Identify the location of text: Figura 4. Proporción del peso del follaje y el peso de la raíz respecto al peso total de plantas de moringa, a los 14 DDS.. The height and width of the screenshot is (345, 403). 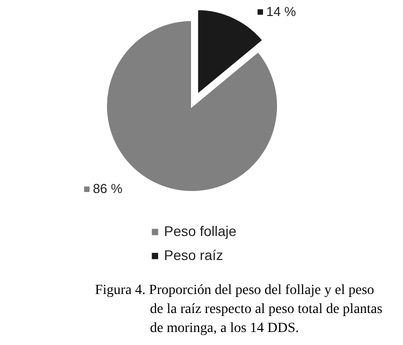
(238, 309).